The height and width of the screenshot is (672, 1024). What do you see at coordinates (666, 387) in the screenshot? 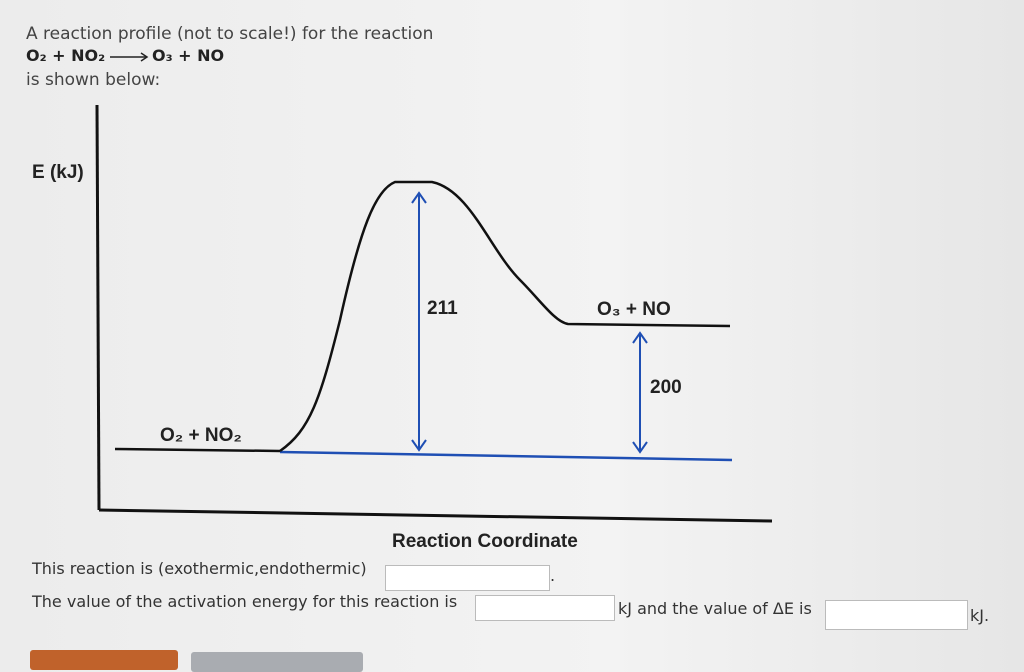
I see `delta-label: 200` at bounding box center [666, 387].